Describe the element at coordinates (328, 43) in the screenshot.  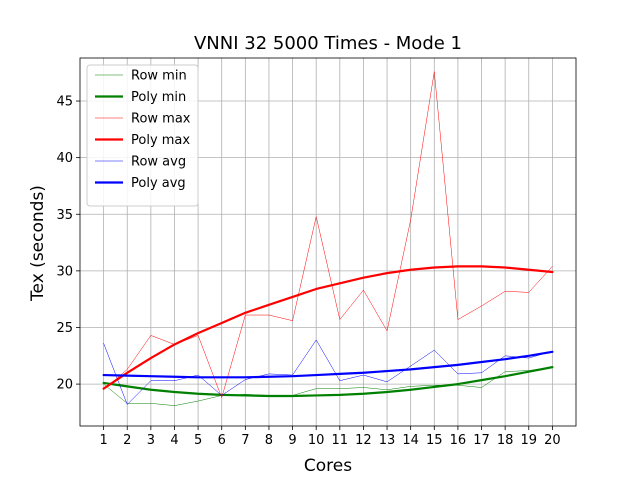
I see `chart-title: VNNI 32 5000 Times - Mode 1` at that location.